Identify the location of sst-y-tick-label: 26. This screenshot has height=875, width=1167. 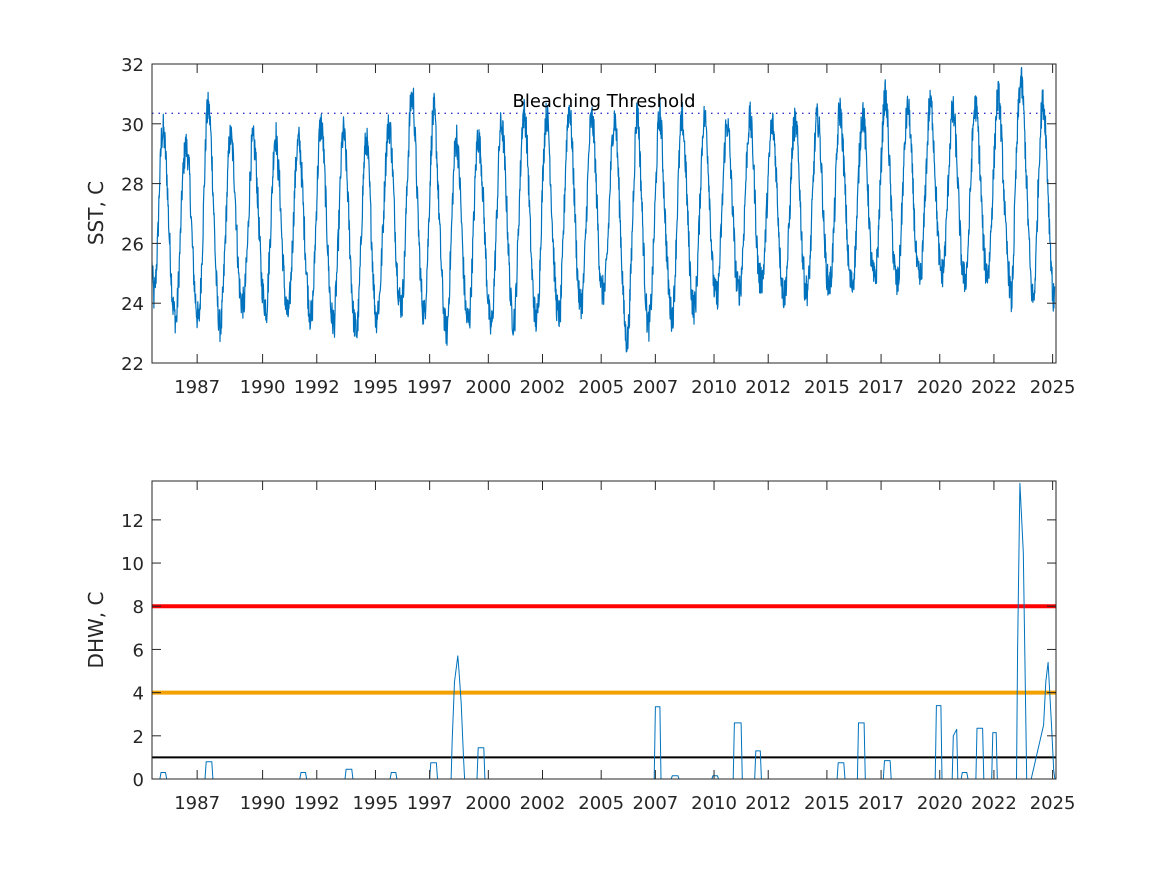
(132, 244).